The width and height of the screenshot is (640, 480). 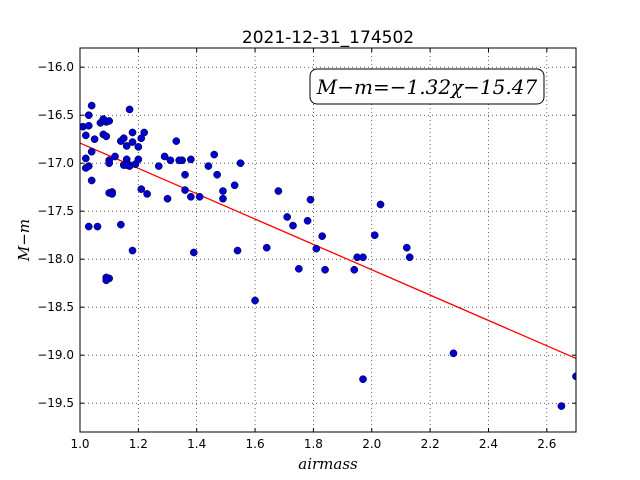 I want to click on x-tick-label: 2.2, so click(x=430, y=444).